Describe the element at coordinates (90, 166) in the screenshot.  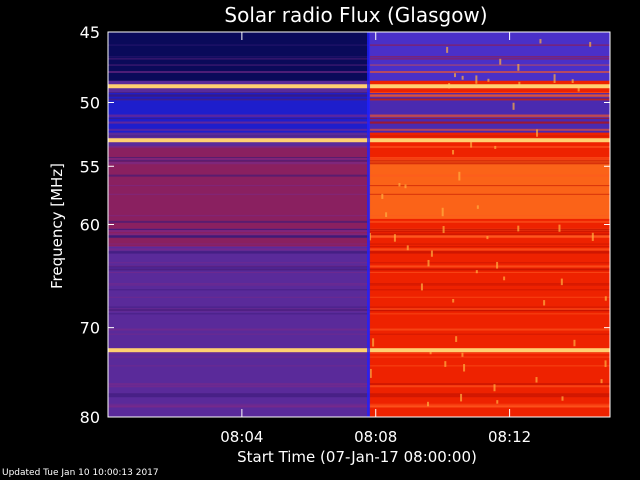
I see `y-tick-label: 55` at that location.